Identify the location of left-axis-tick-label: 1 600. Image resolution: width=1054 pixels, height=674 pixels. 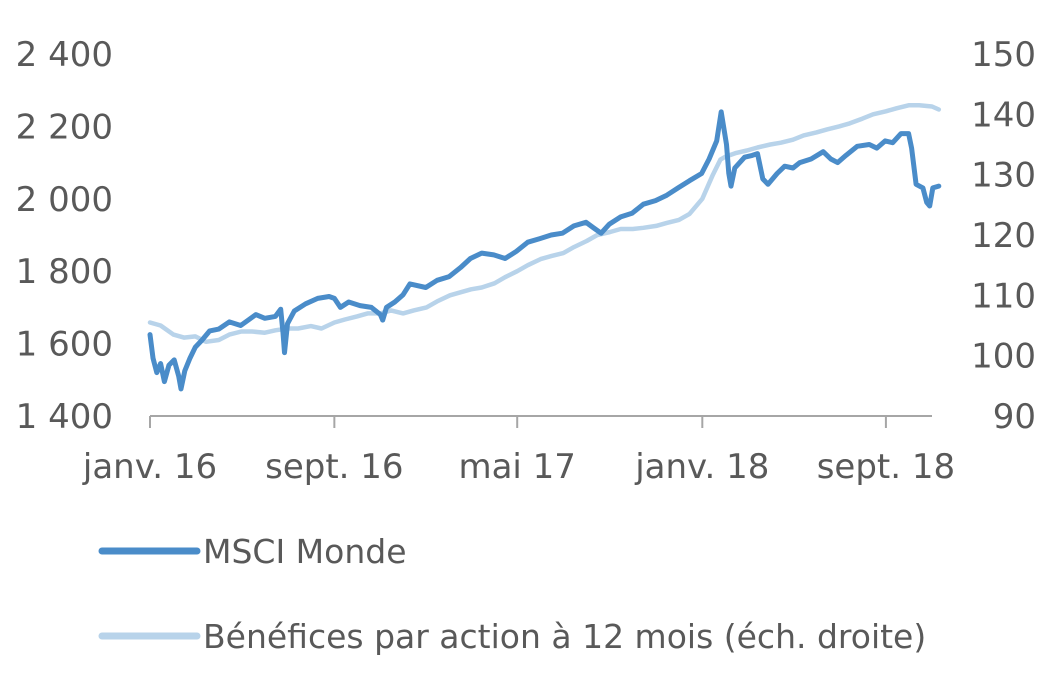
(64, 345).